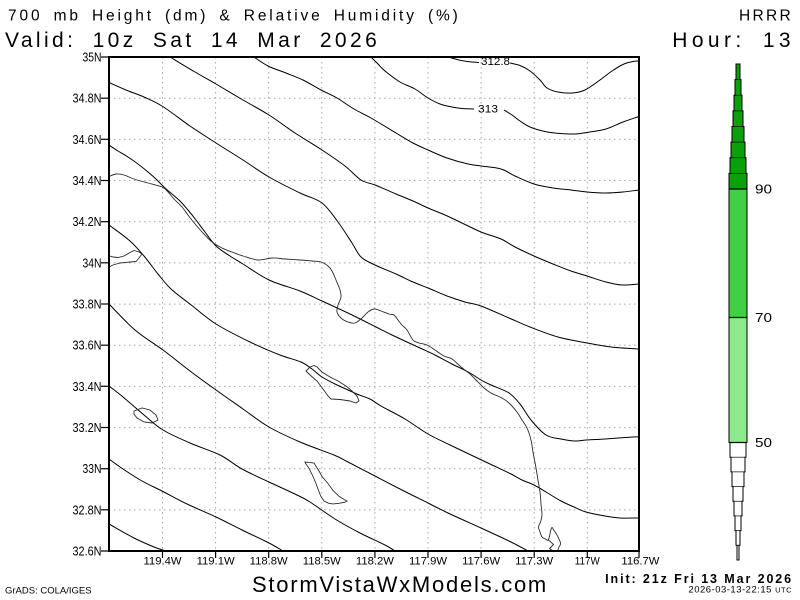 This screenshot has width=800, height=600. I want to click on svg-text: 90, so click(763, 190).